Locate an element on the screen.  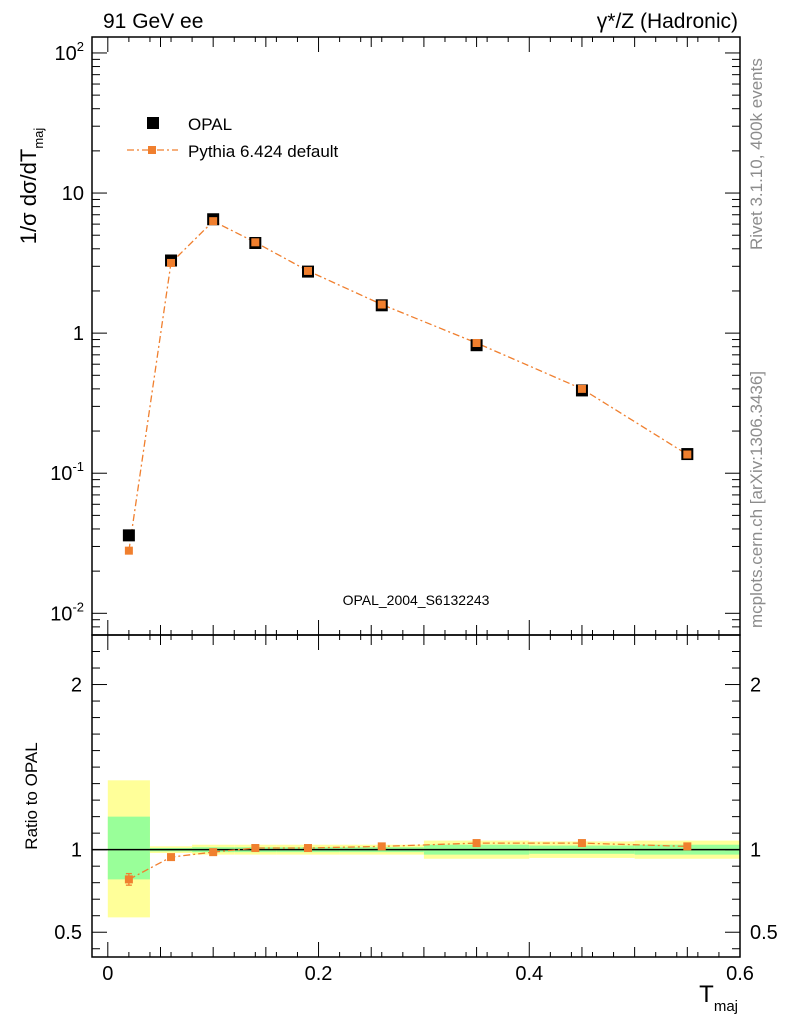
ratio-uncertainty-bands is located at coordinates (416, 849).